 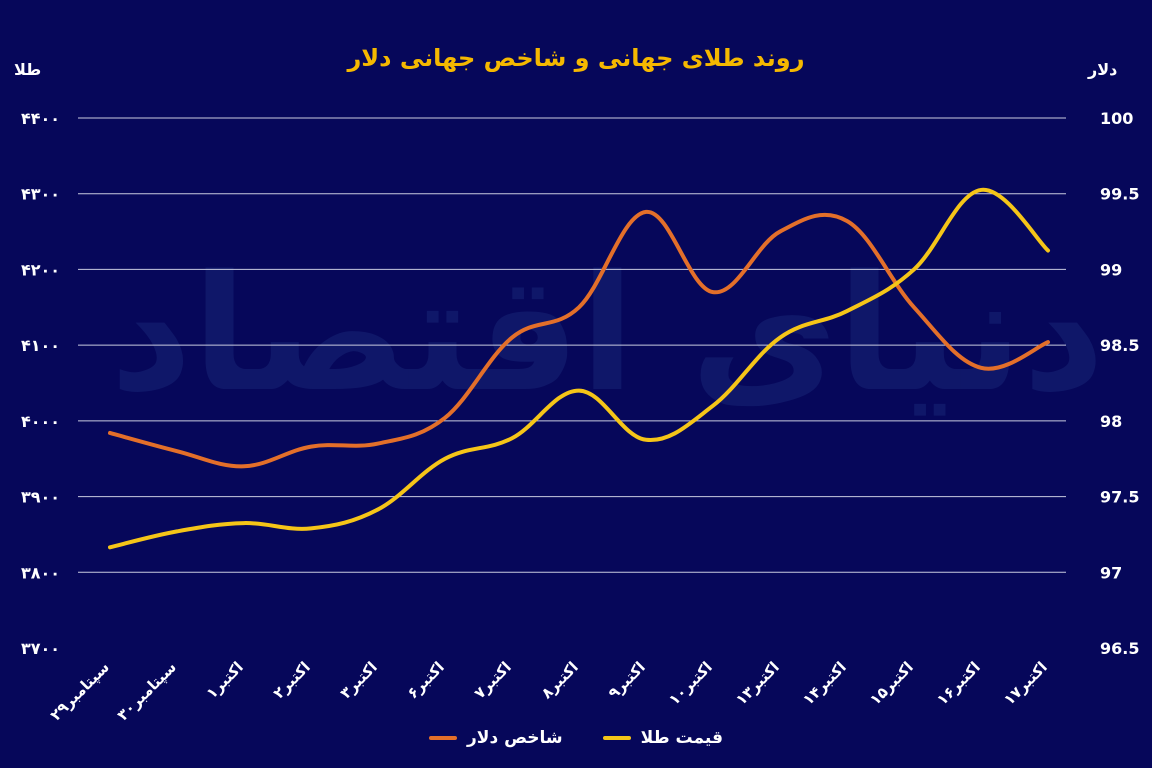 What do you see at coordinates (757, 683) in the screenshot?
I see `x-tick-label: ۱۳اکتبر` at bounding box center [757, 683].